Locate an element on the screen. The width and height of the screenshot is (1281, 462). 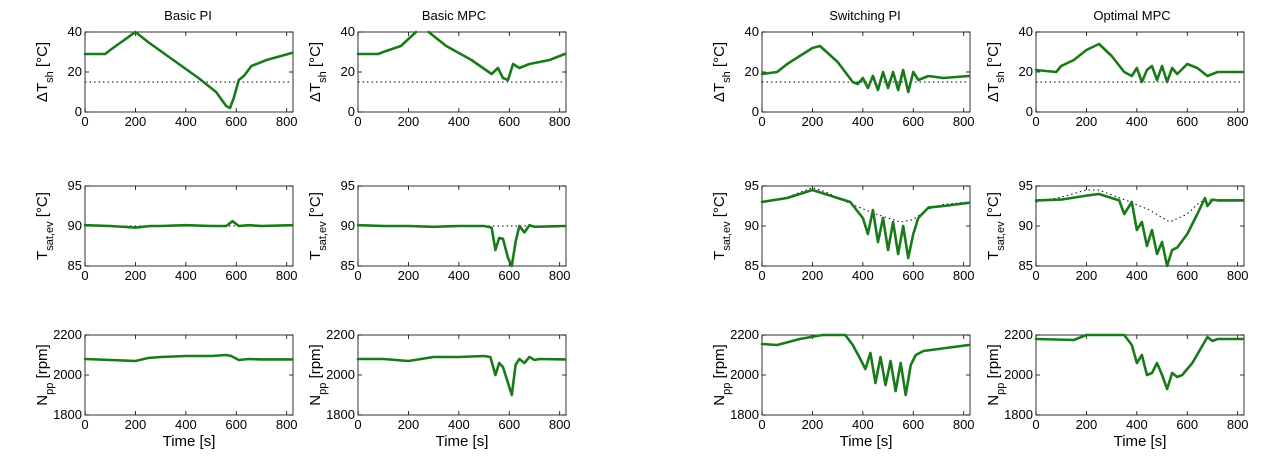
y-tick-label: 85 is located at coordinates (75, 265).